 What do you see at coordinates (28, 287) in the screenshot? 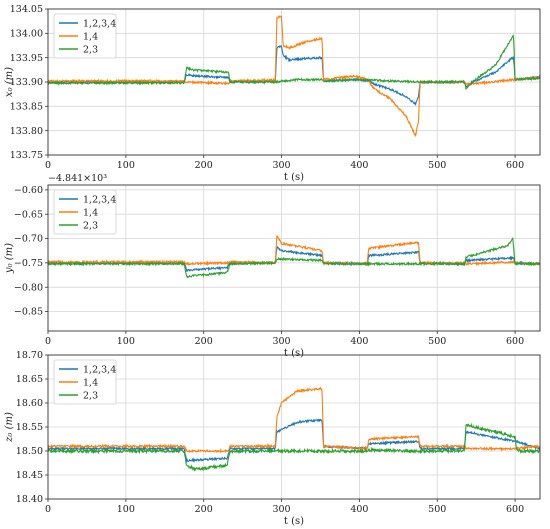
I see `y-tick-label: −0.80` at bounding box center [28, 287].